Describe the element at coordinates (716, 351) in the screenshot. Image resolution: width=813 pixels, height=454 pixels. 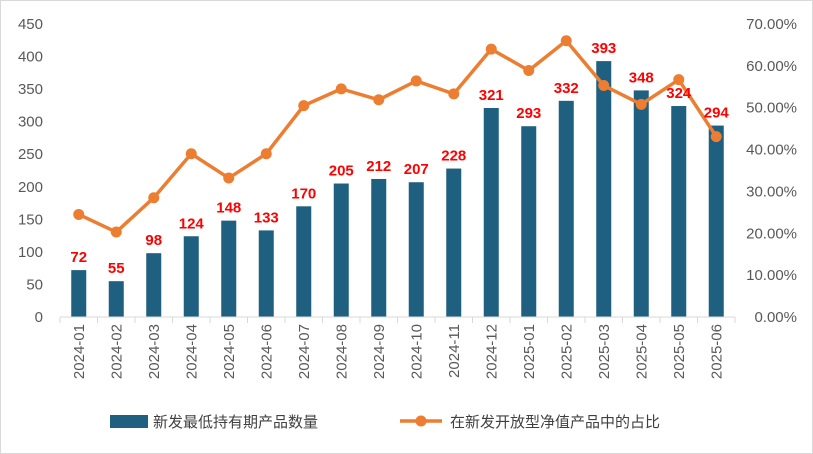
I see `x-tick-label: 2025-06` at that location.